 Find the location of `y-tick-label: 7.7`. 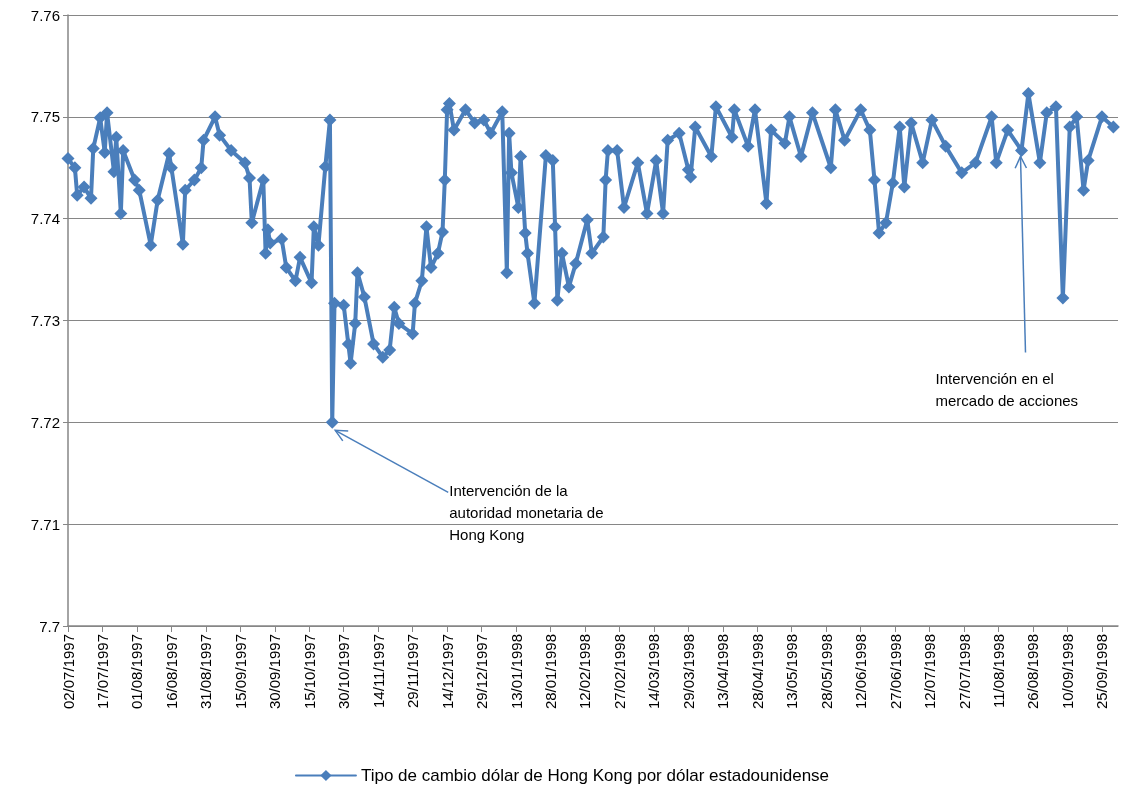

y-tick-label: 7.7 is located at coordinates (49, 626).